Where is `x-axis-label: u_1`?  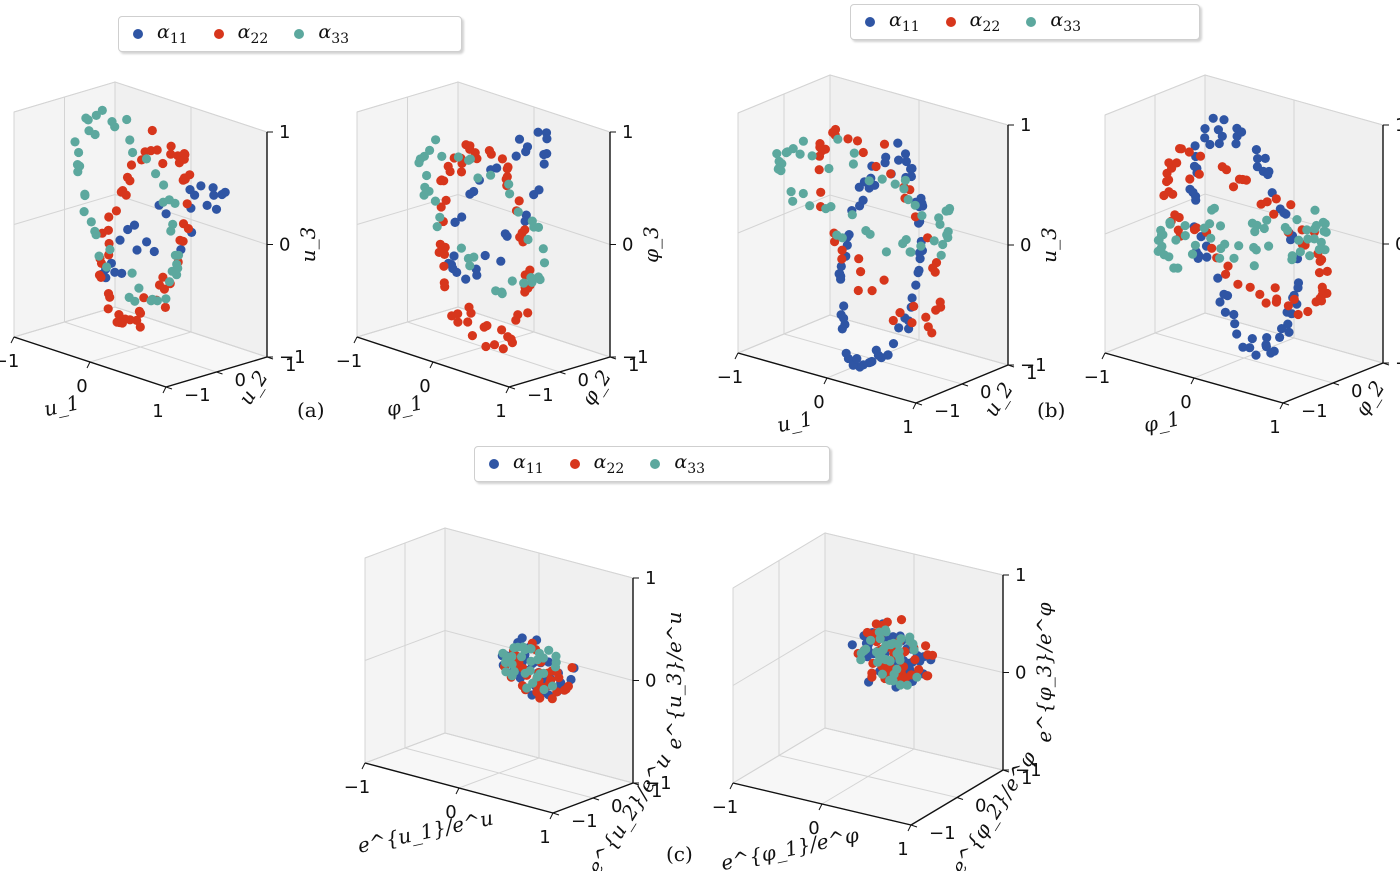 x-axis-label: u_1 is located at coordinates (795, 421).